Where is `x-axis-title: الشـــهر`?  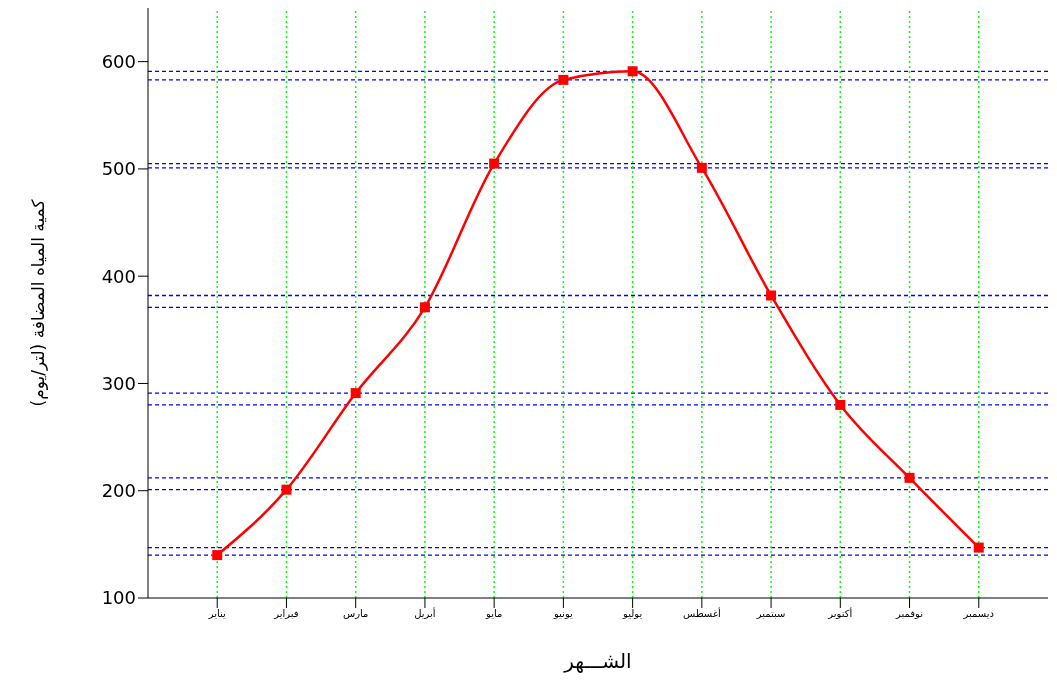
x-axis-title: الشـــهر is located at coordinates (597, 661).